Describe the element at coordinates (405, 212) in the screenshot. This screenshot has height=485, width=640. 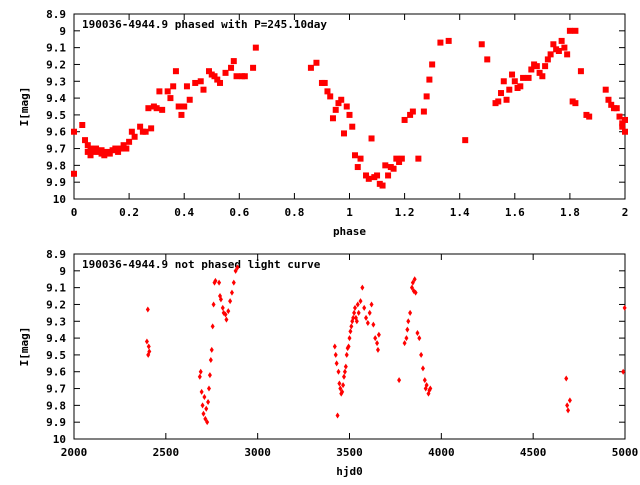
I see `x-tick-label: 1.2` at that location.